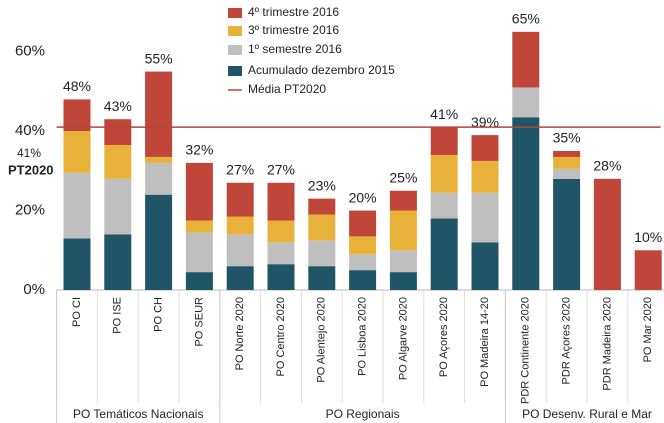 The width and height of the screenshot is (664, 423). Describe the element at coordinates (485, 342) in the screenshot. I see `x-tick-label: PO Madeira 14-20` at that location.